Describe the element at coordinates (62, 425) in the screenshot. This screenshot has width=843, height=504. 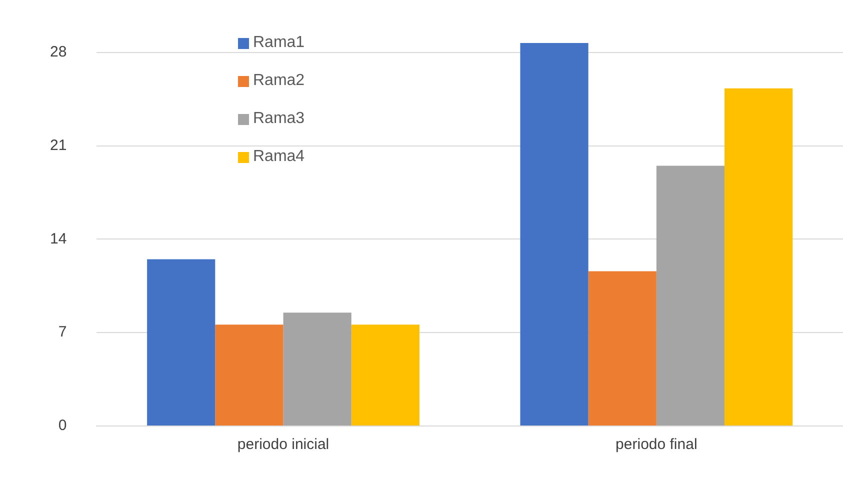
I see `y-tick-label: 0` at that location.